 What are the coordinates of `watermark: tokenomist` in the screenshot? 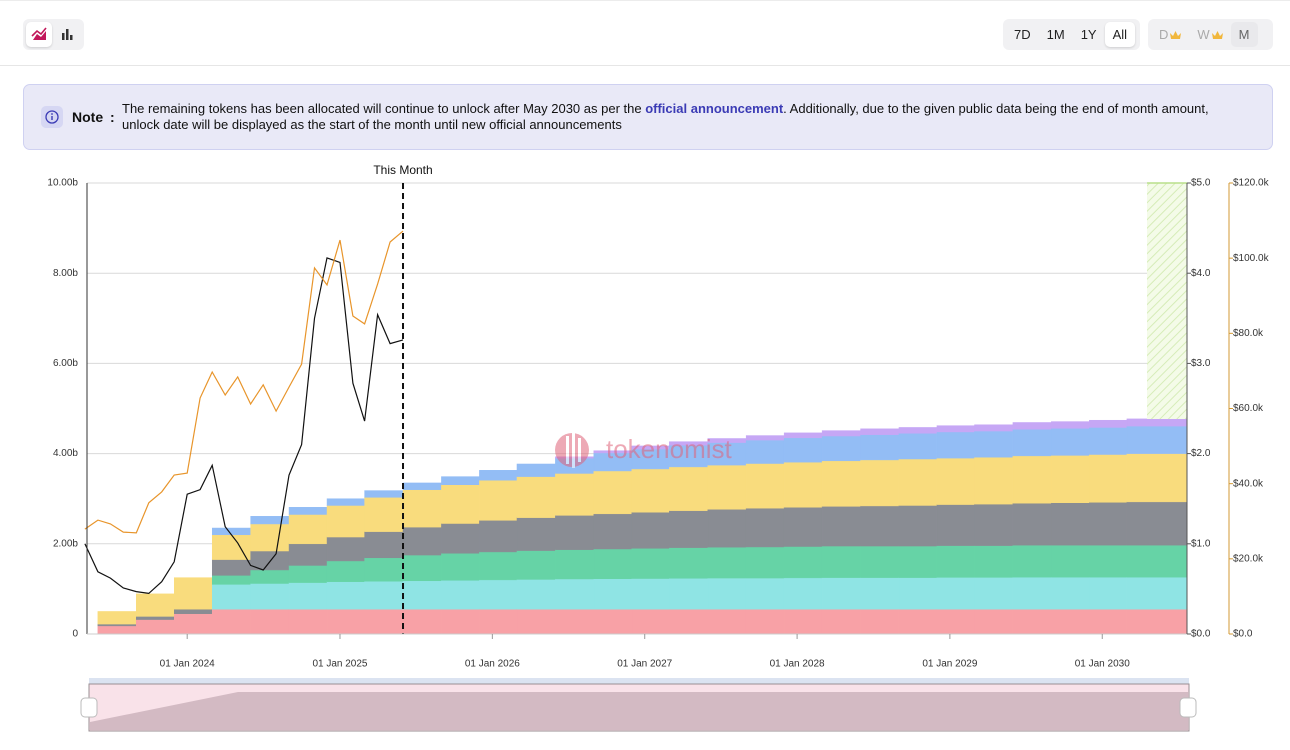 It's located at (669, 449).